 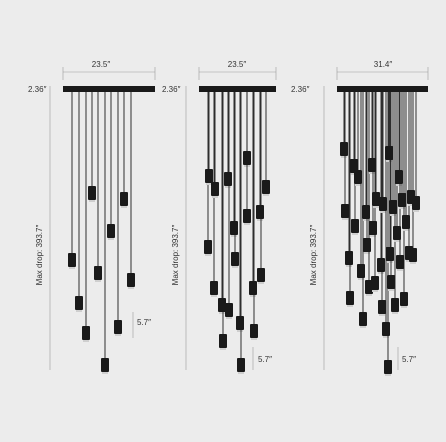 I want to click on canopy-height-label: 2.36″, so click(x=37, y=89).